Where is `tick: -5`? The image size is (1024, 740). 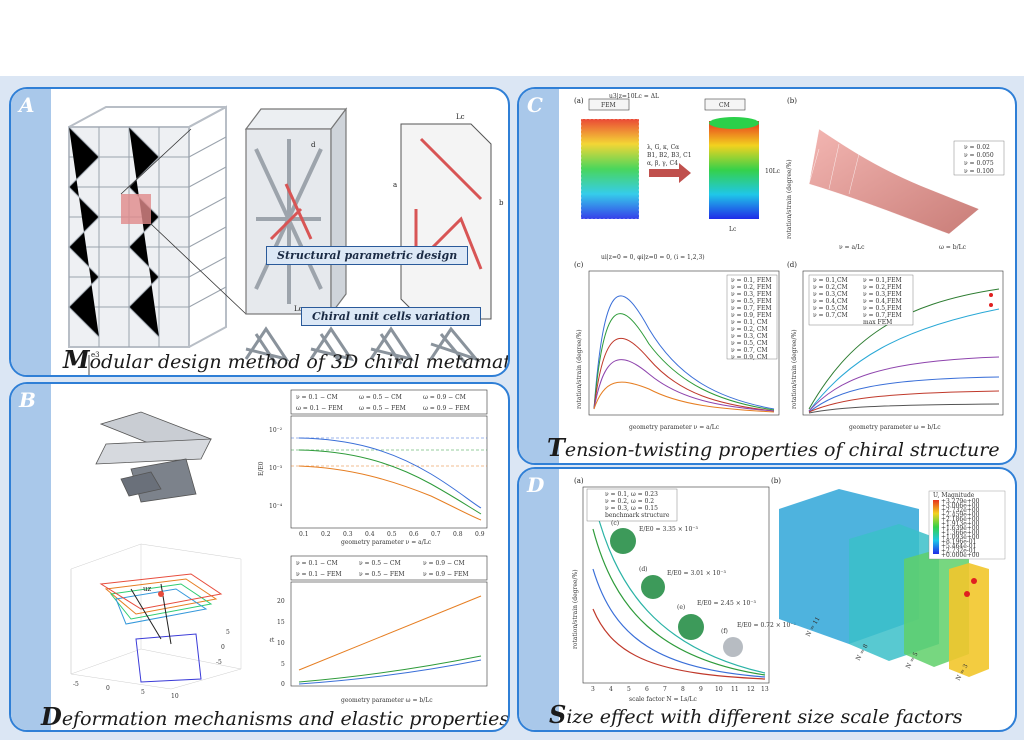 tick: -5 is located at coordinates (219, 662).